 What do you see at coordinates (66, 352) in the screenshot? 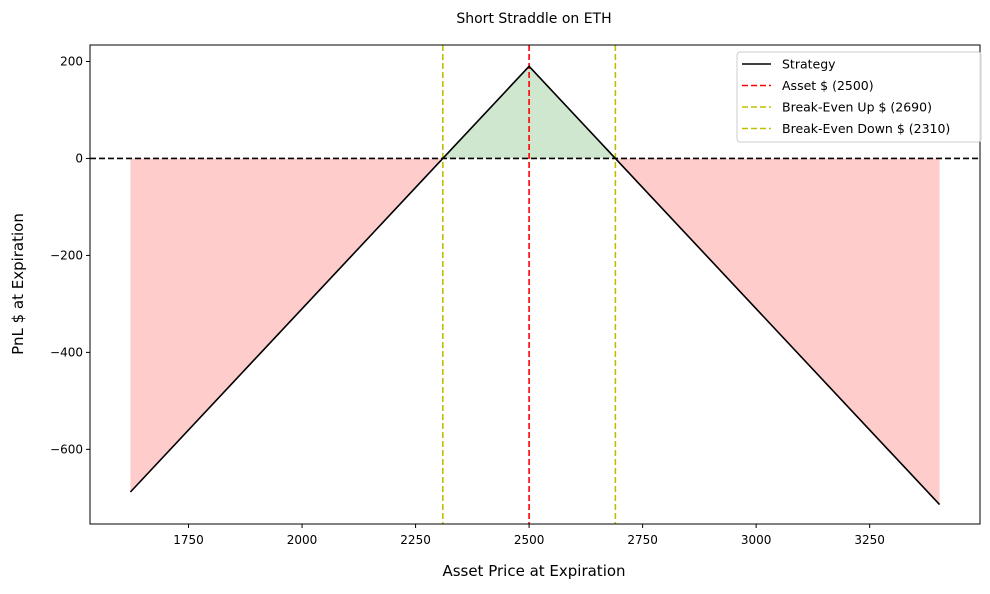
I see `y-tick-label: −400` at bounding box center [66, 352].